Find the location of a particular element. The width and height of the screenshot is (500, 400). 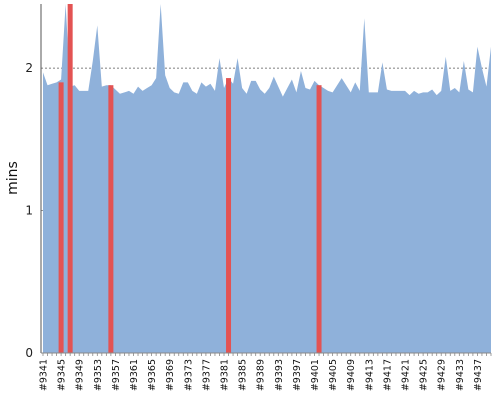

x-tick-label: #9341 is located at coordinates (44, 375).